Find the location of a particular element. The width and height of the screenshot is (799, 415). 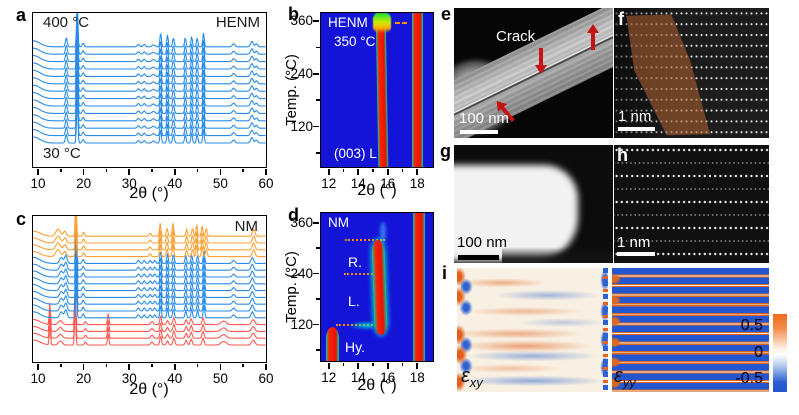

heatmap-feature-wisp is located at coordinates (383, 232).